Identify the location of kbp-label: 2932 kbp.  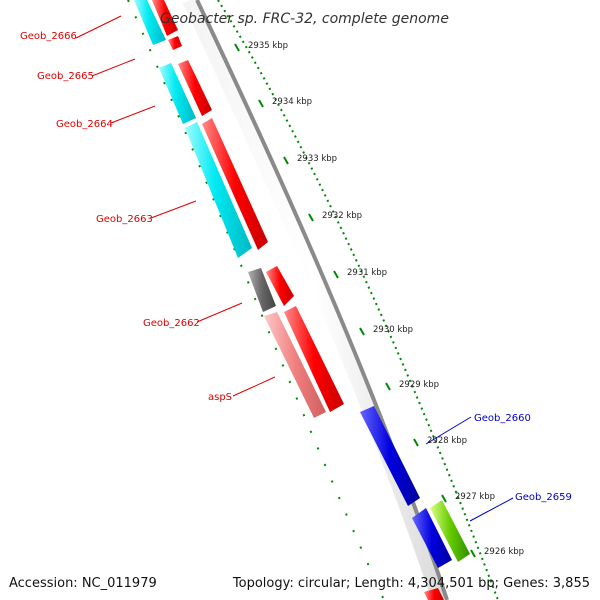
(342, 216).